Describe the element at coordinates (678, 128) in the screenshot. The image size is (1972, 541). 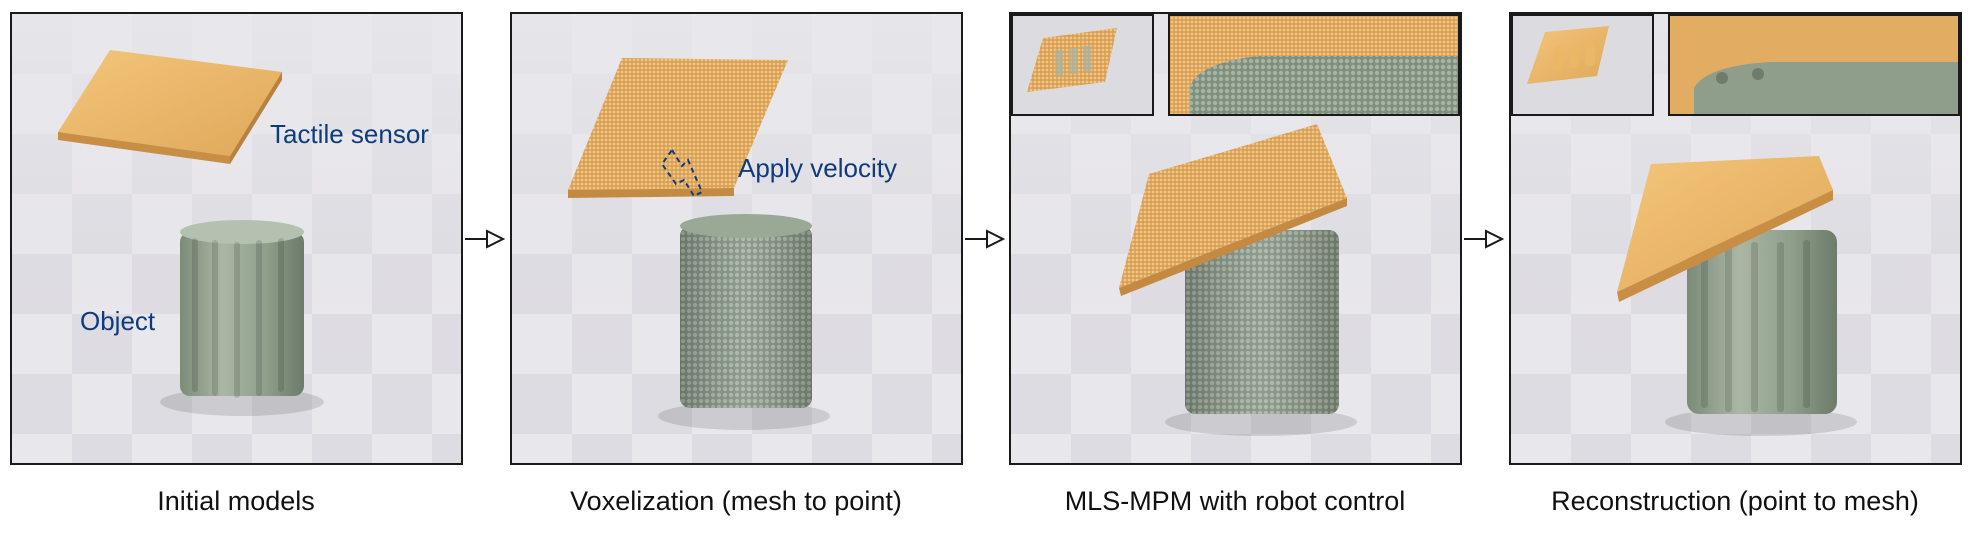
I see `voxelized-sensor-plate` at that location.